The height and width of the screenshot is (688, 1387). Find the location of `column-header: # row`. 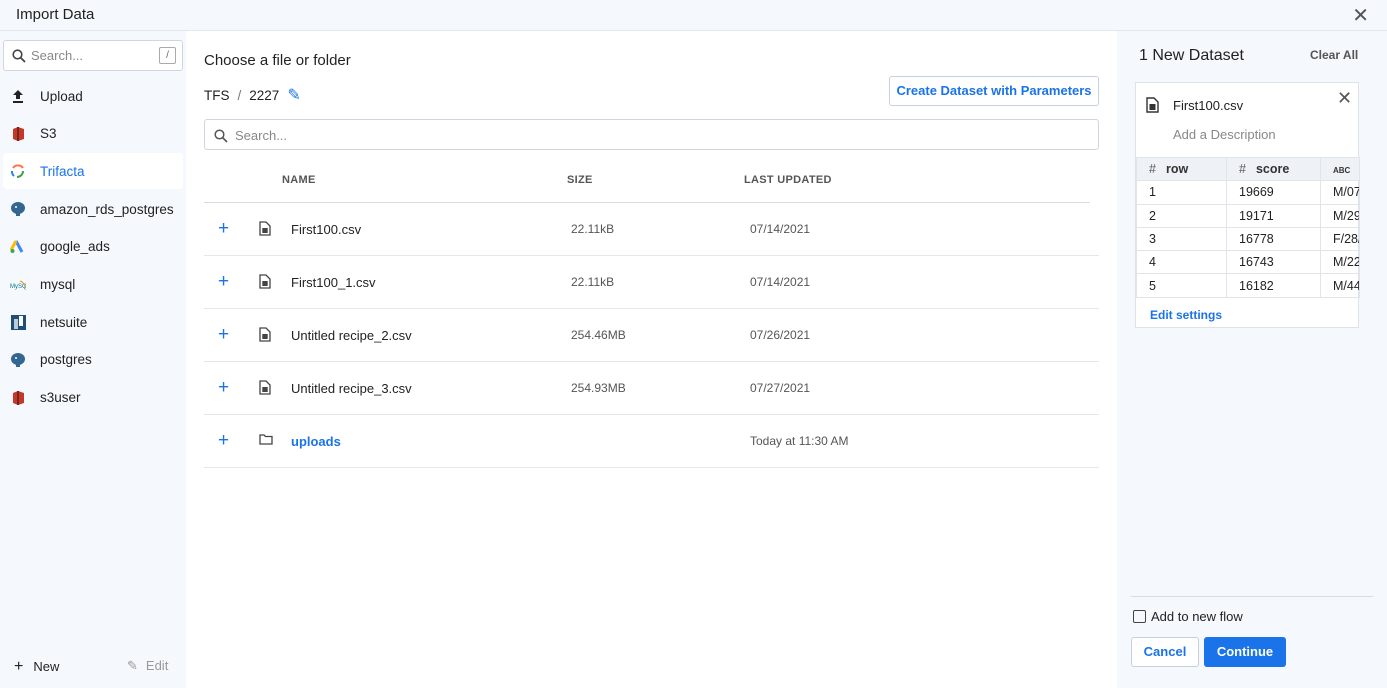

column-header: # row is located at coordinates (1181, 169).